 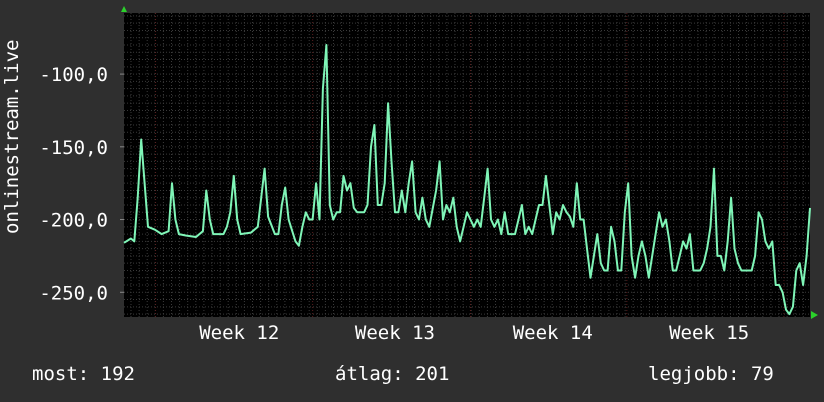 I want to click on y-tick-label: -100,0, so click(x=73, y=75).